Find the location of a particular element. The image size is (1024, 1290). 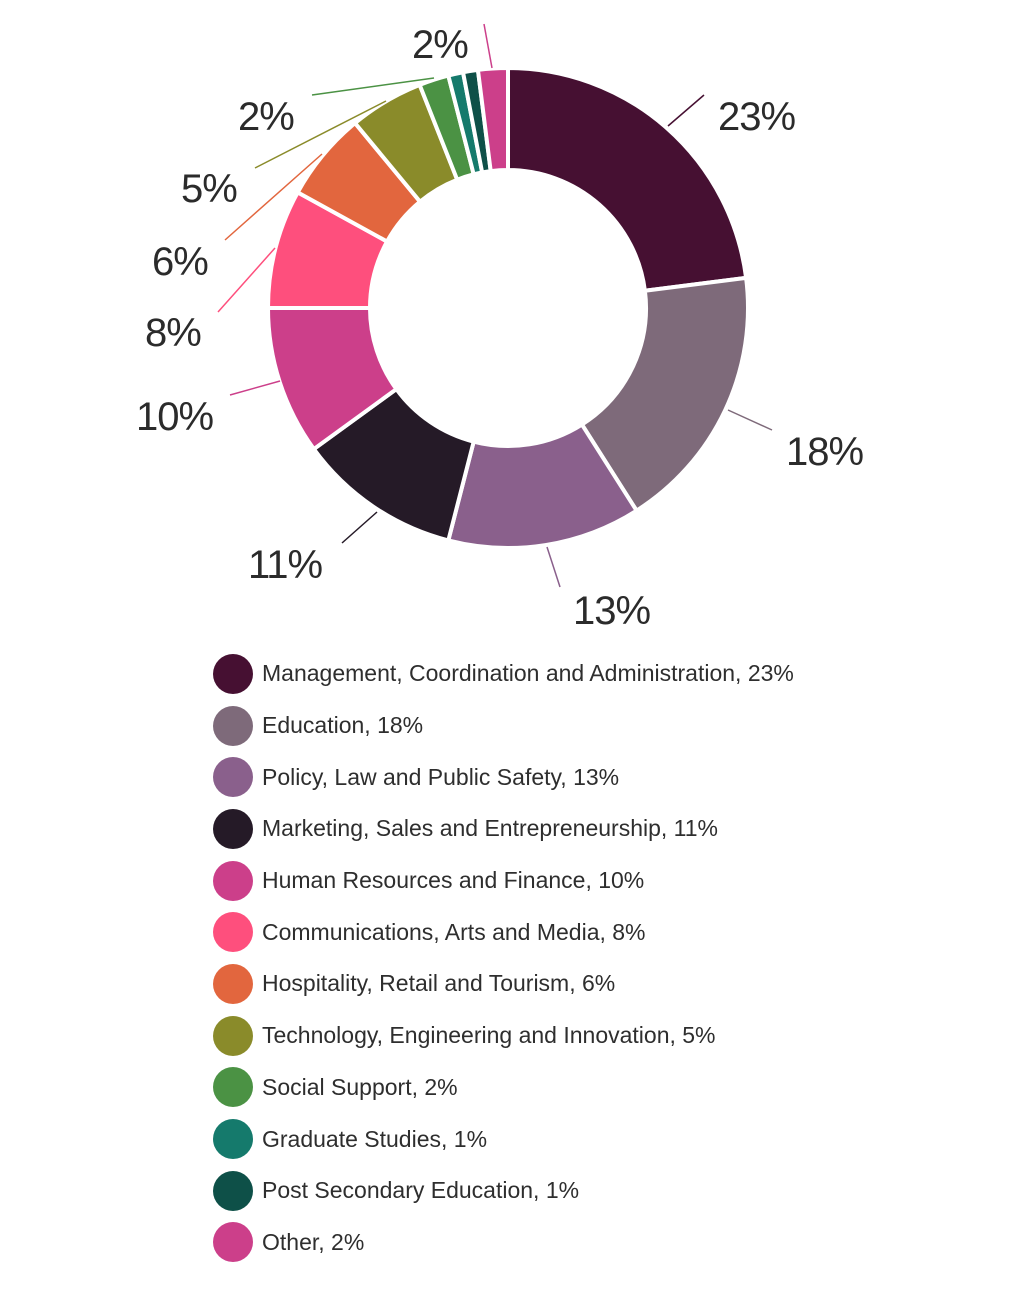

percent-label: 23% is located at coordinates (756, 117).